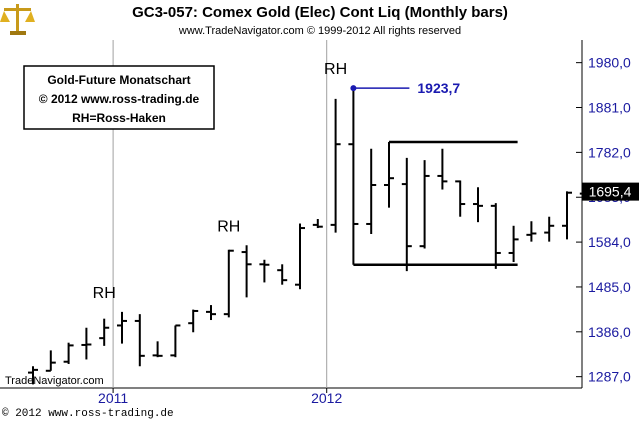 Image resolution: width=639 pixels, height=421 pixels. Describe the element at coordinates (220, 397) in the screenshot. I see `x-axis-ticks: 2011 2012` at that location.